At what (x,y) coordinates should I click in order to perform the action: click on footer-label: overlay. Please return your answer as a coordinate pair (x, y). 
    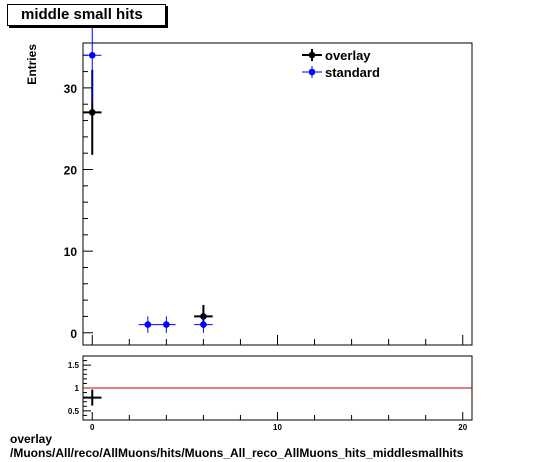
    Looking at the image, I should click on (31, 439).